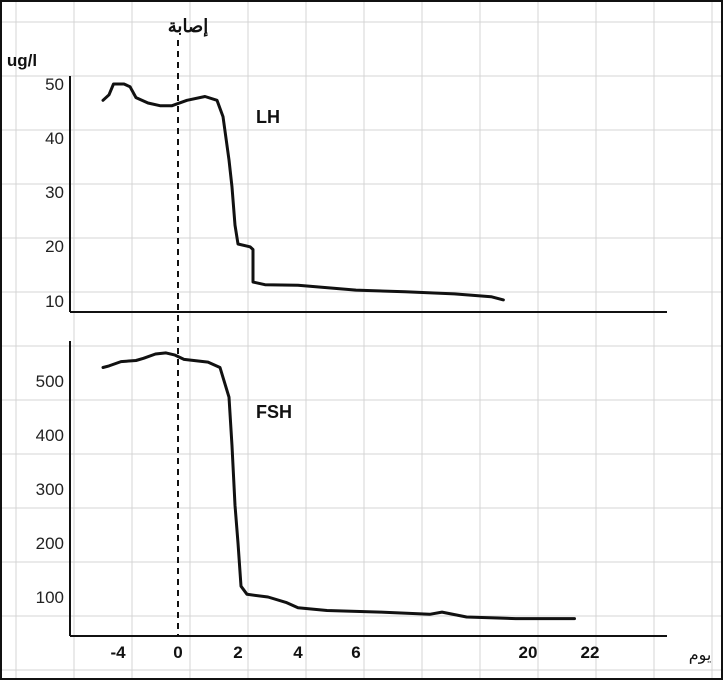 The image size is (723, 680). Describe the element at coordinates (50, 381) in the screenshot. I see `fsh-tick-500: 500` at that location.